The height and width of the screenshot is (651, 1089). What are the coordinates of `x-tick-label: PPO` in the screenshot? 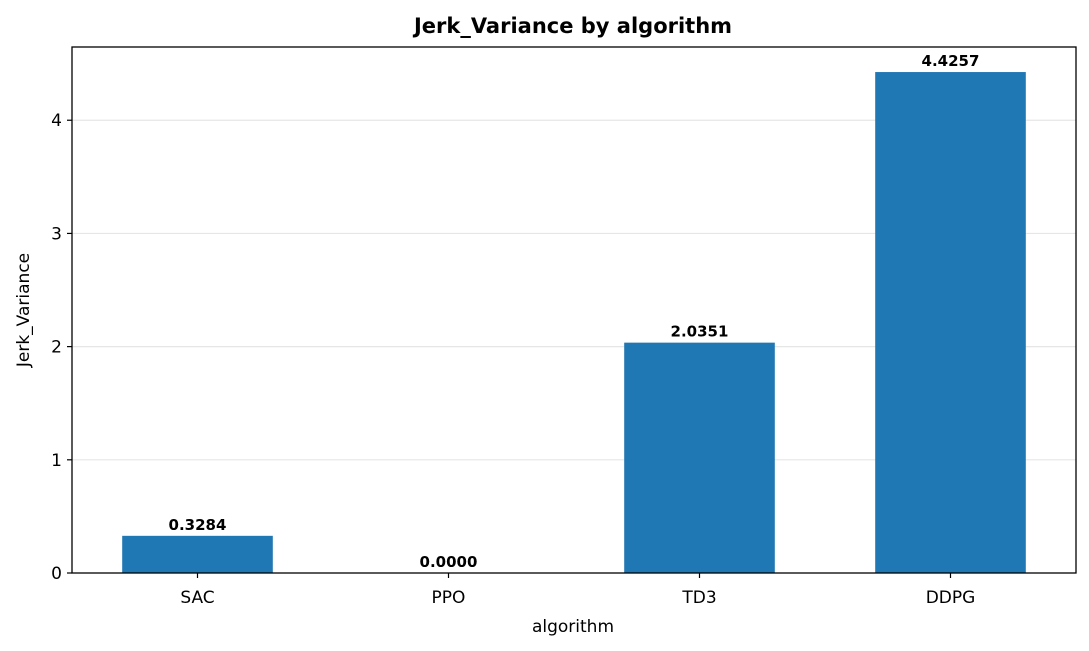 It's located at (449, 598).